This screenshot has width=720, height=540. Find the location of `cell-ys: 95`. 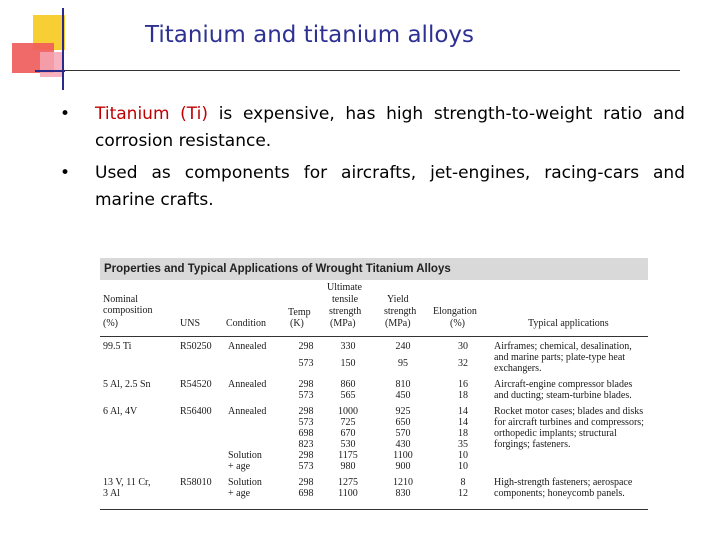

cell-ys: 95 is located at coordinates (403, 363).